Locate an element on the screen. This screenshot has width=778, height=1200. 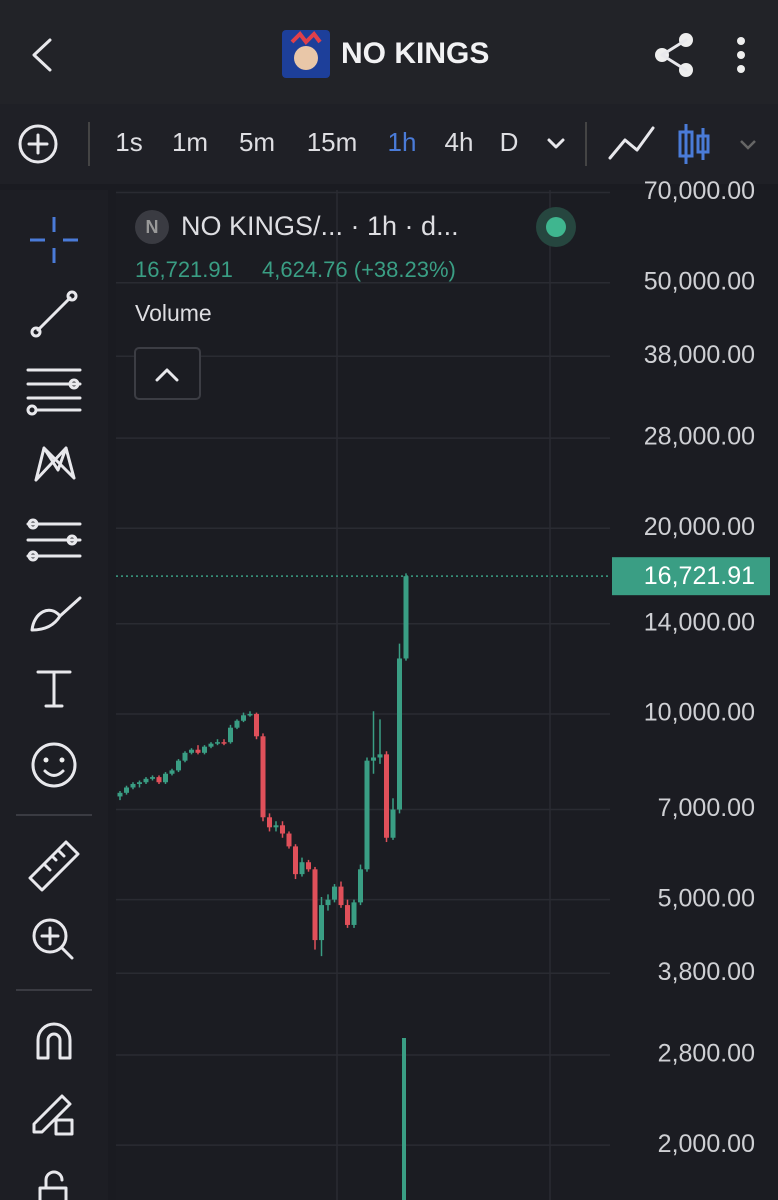
interval-group: 1s 1m 5m 15m 1h 4h D is located at coordinates (316, 142).